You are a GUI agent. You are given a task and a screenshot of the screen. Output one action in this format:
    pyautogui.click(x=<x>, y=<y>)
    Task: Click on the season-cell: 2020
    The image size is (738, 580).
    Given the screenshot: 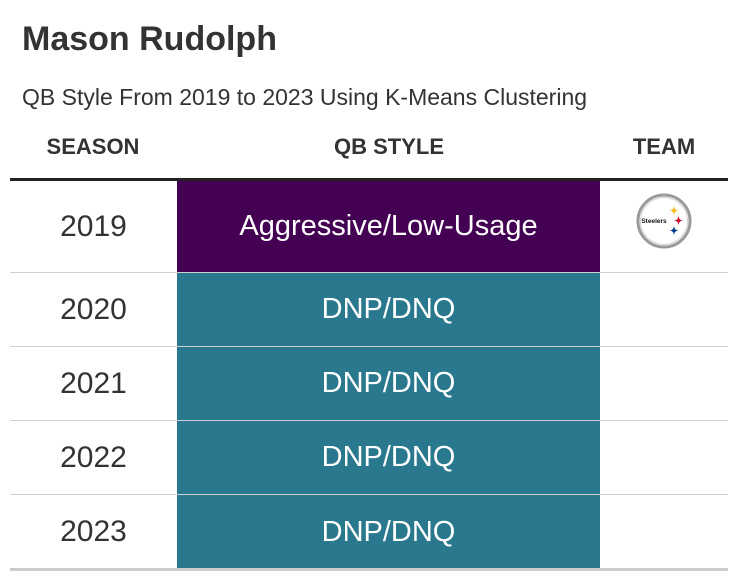 What is the action you would take?
    pyautogui.click(x=93, y=309)
    